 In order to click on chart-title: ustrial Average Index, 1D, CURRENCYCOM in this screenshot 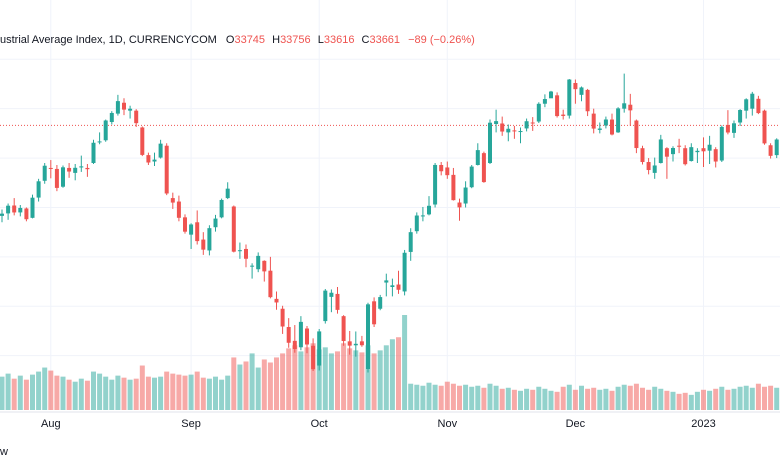, I will do `click(108, 40)`.